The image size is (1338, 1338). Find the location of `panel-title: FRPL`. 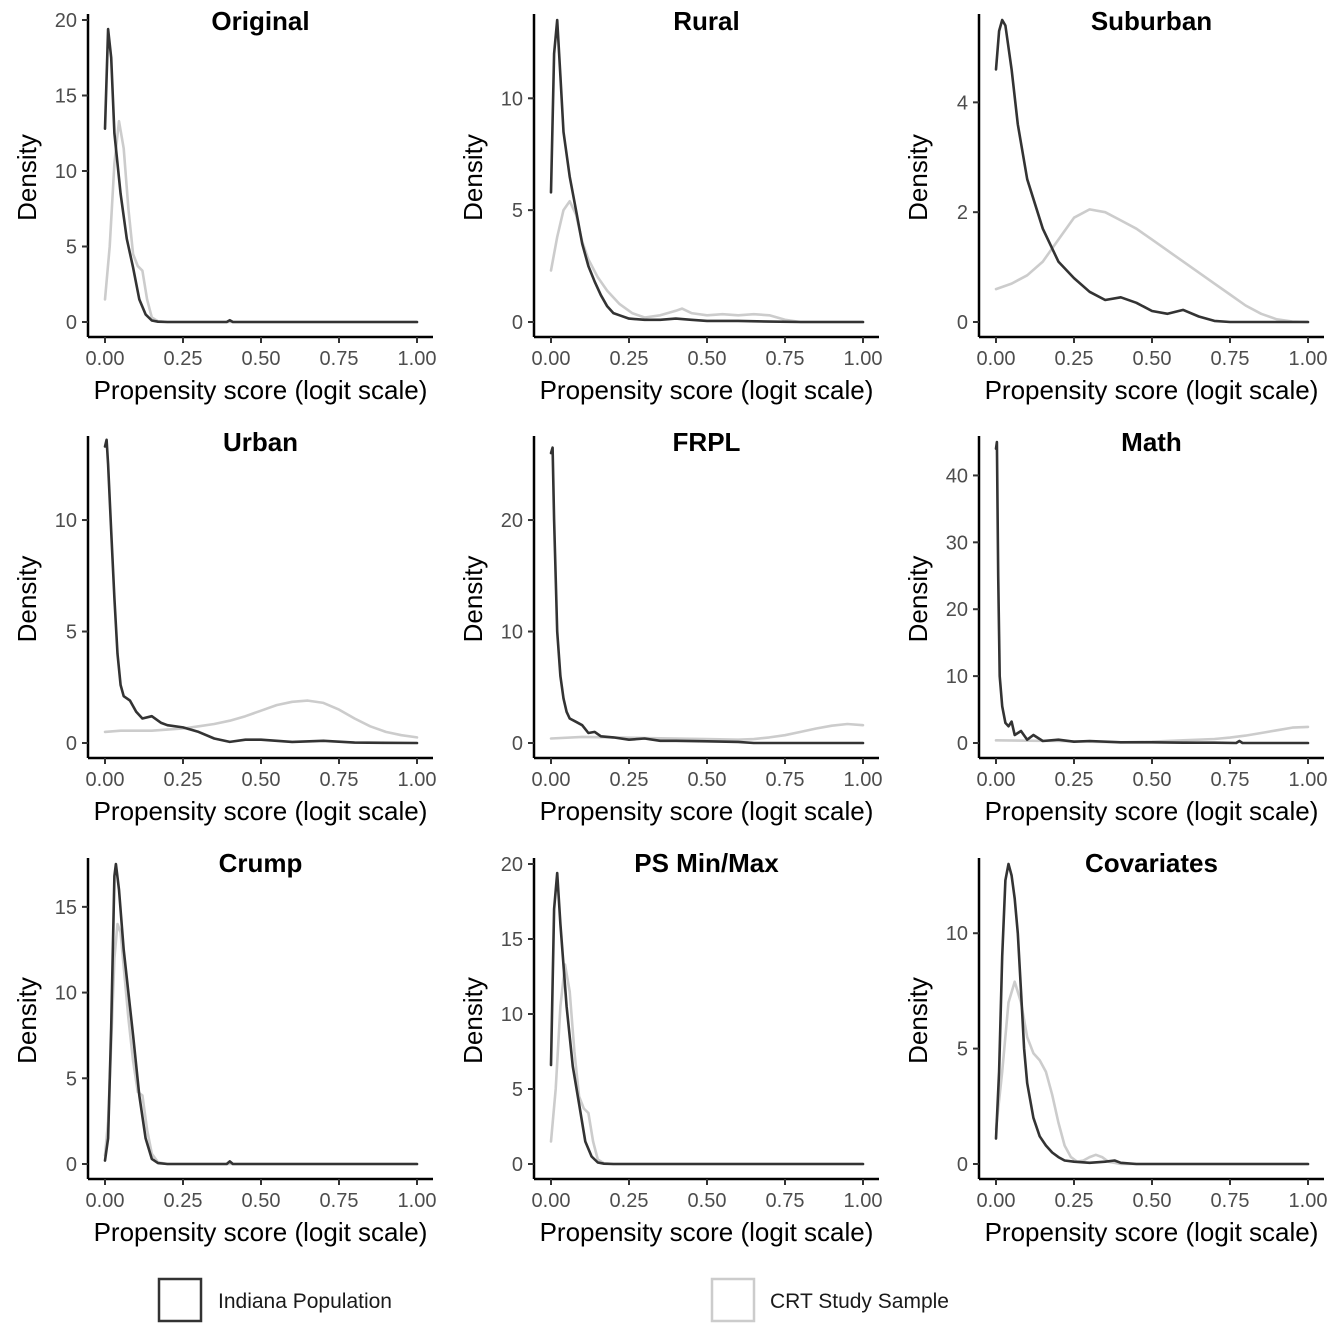

panel-title: FRPL is located at coordinates (707, 442).